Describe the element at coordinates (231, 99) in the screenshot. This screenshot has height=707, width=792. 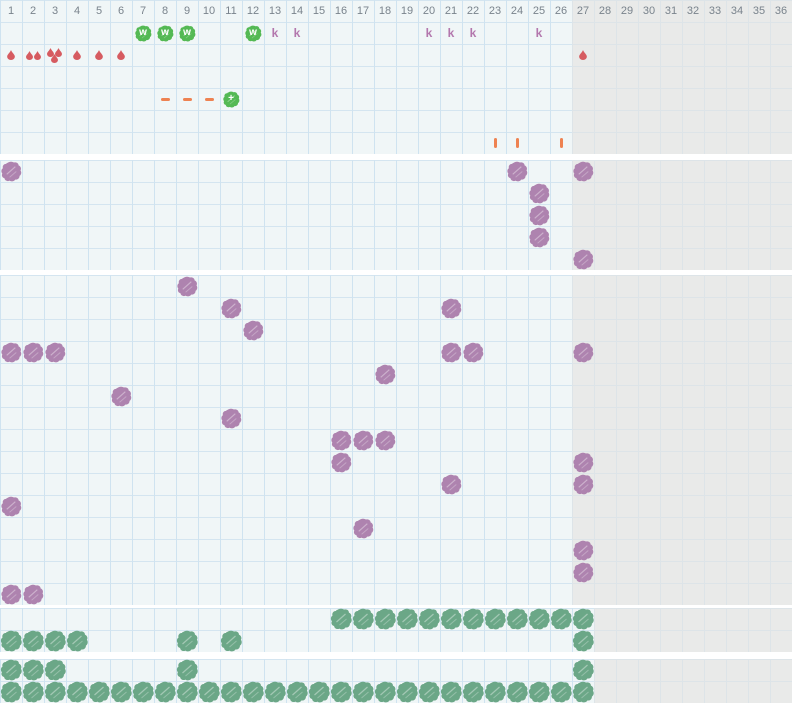
I see `green-badge-marker-day-11: +` at that location.